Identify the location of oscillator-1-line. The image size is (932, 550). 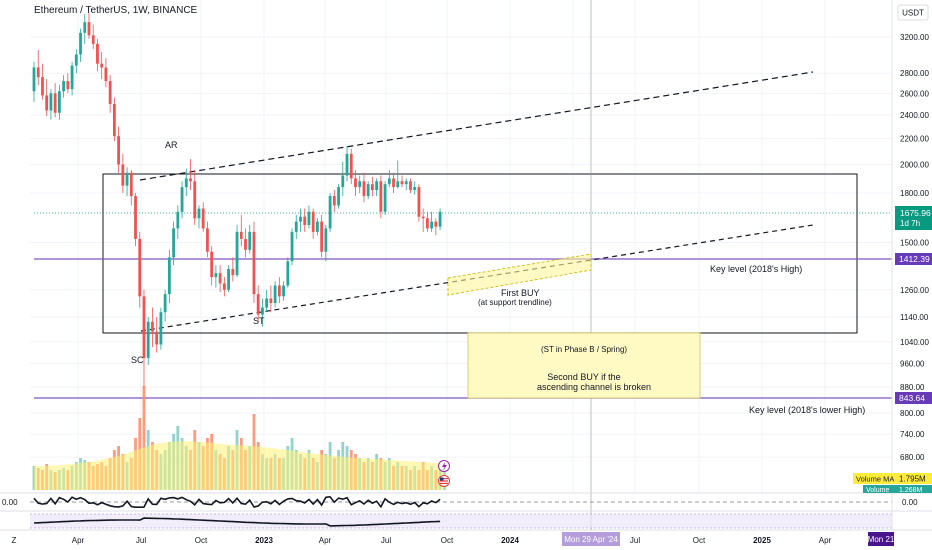
(237, 502).